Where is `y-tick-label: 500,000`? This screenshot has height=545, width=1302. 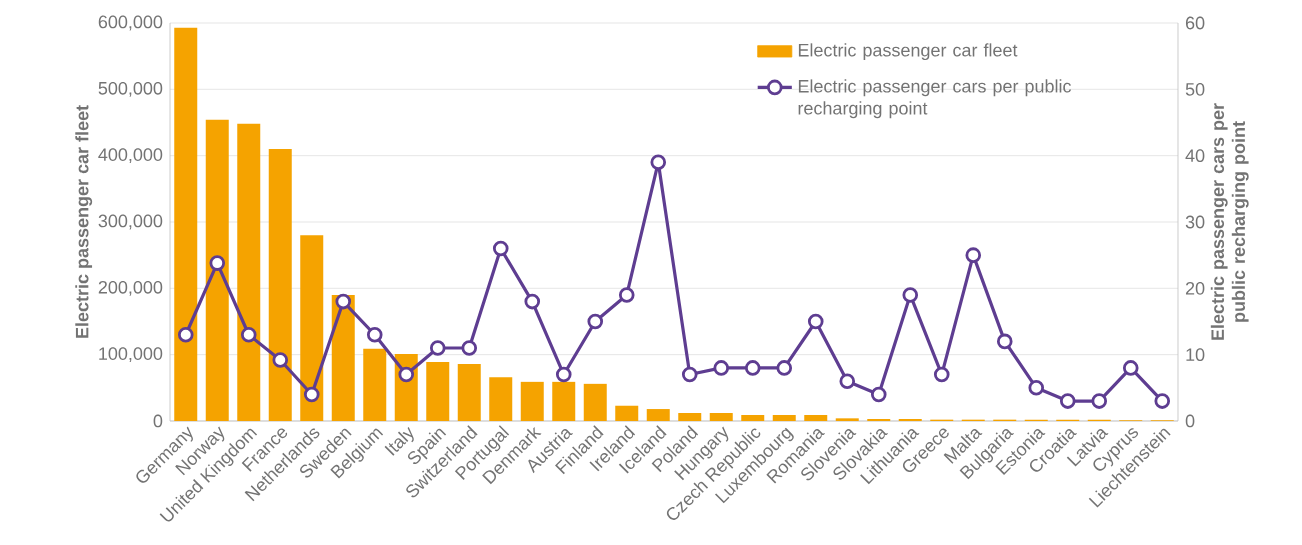
y-tick-label: 500,000 is located at coordinates (130, 89).